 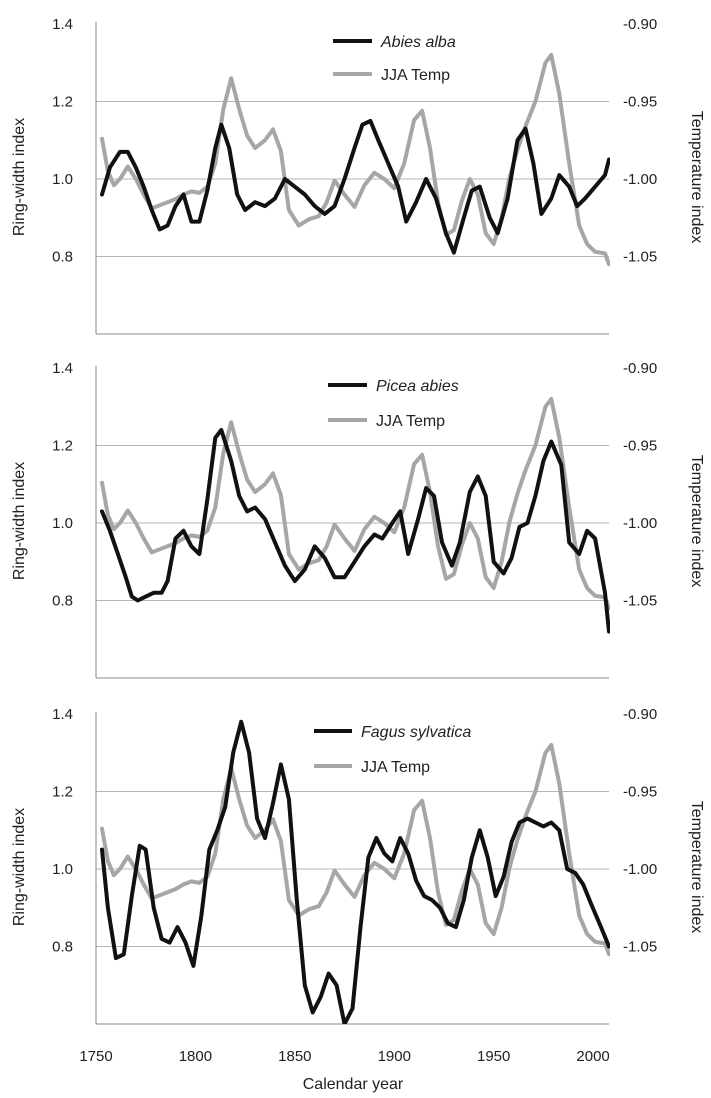 I want to click on legend-label: Abies alba, so click(x=418, y=42).